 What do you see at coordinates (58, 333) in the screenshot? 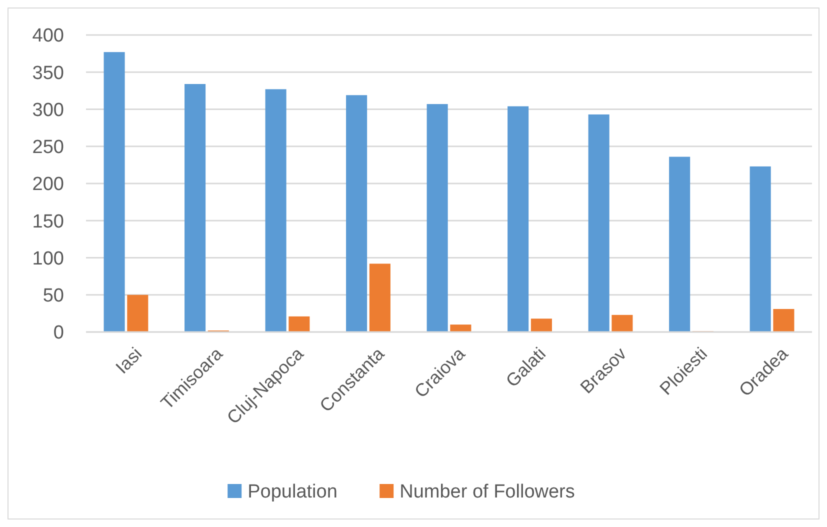
I see `y-tick-label: 0` at bounding box center [58, 333].